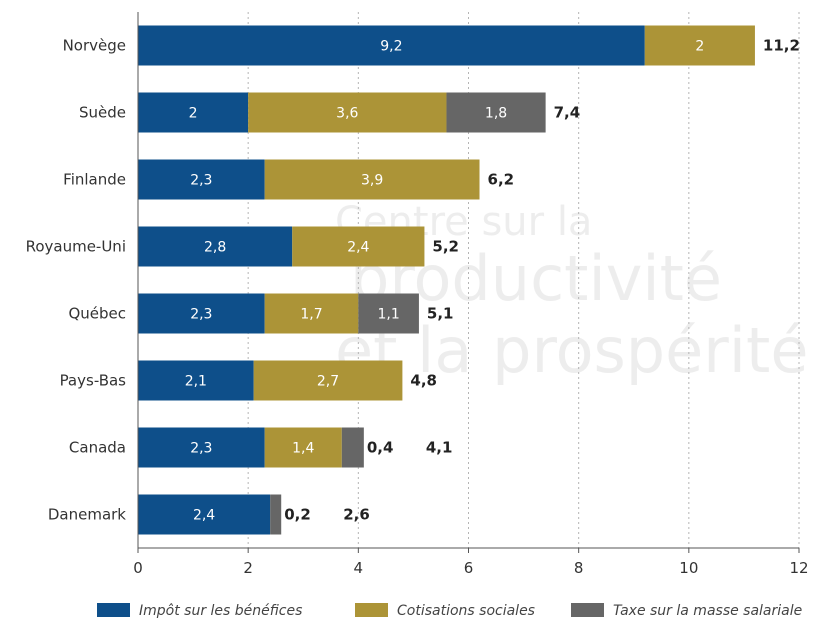  Describe the element at coordinates (97, 448) in the screenshot. I see `category-label: Canada` at that location.